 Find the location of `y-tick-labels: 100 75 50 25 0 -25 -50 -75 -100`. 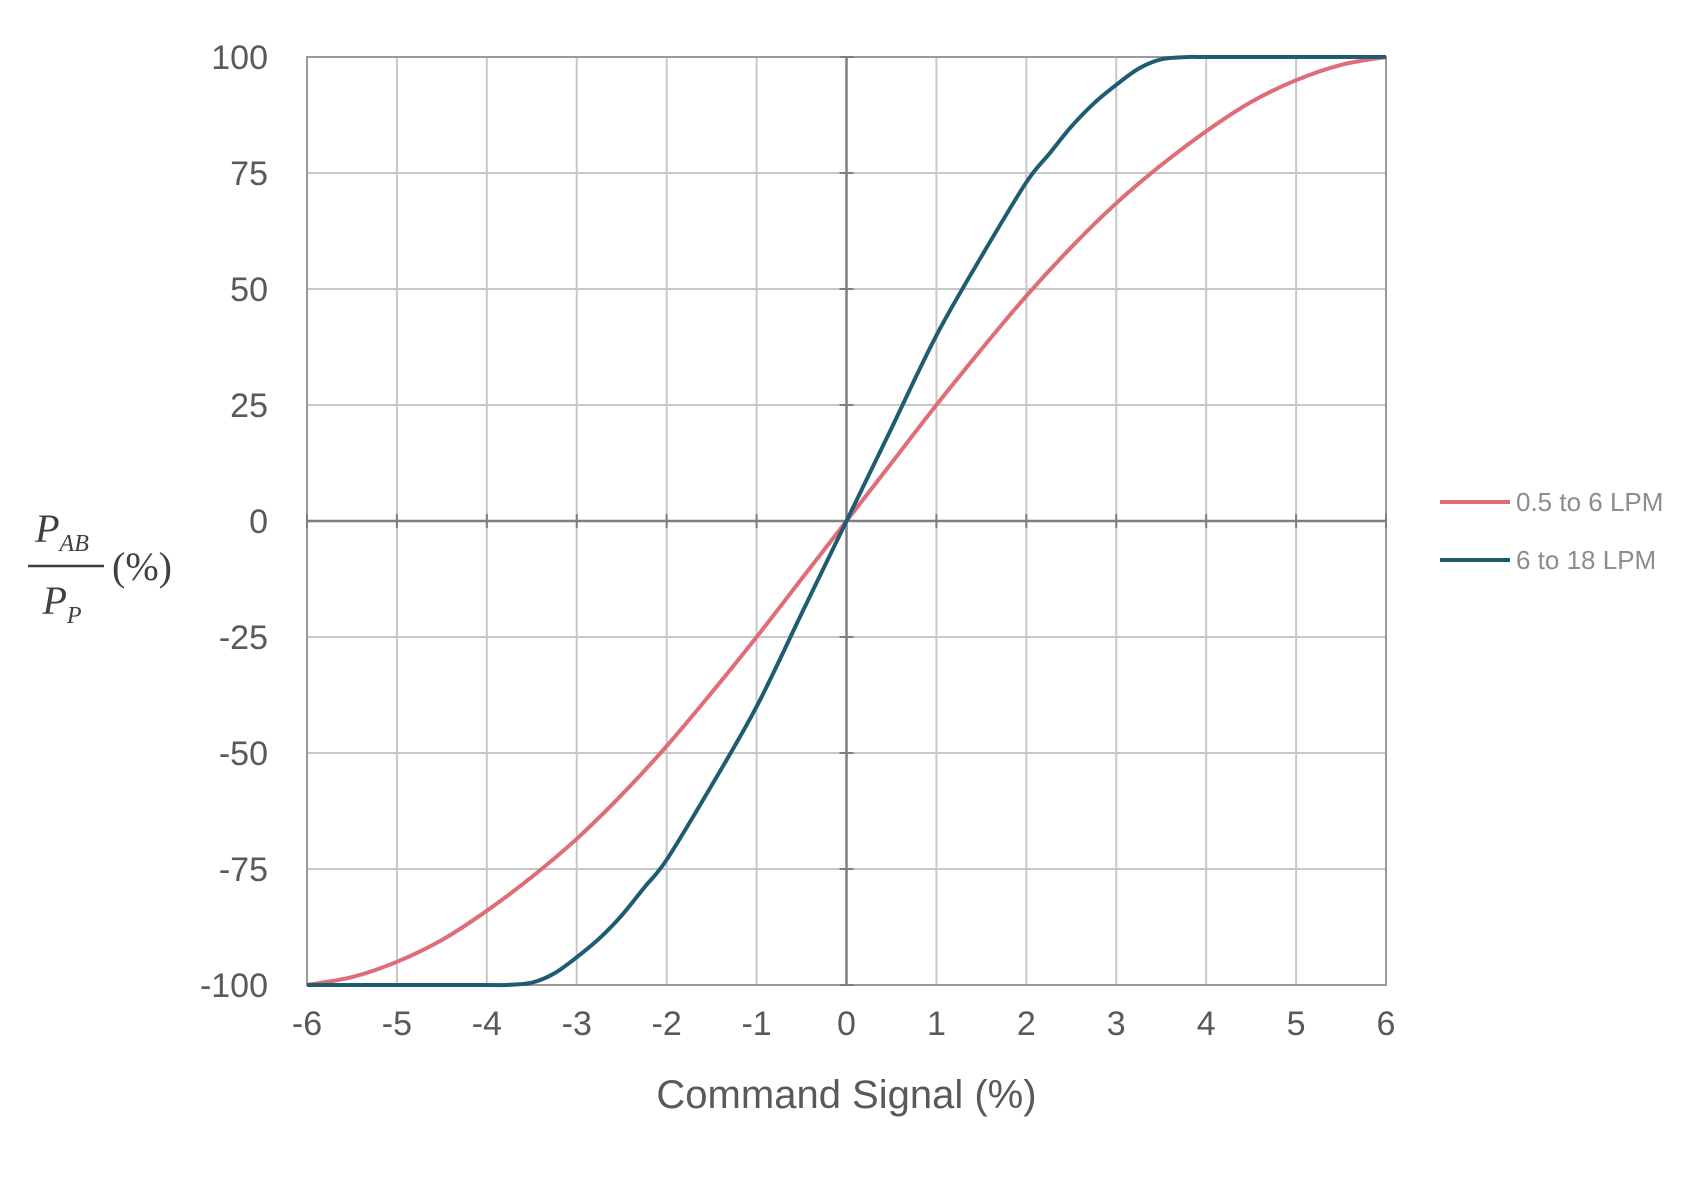

y-tick-labels: 100 75 50 25 0 -25 -50 -75 -100 is located at coordinates (234, 522).